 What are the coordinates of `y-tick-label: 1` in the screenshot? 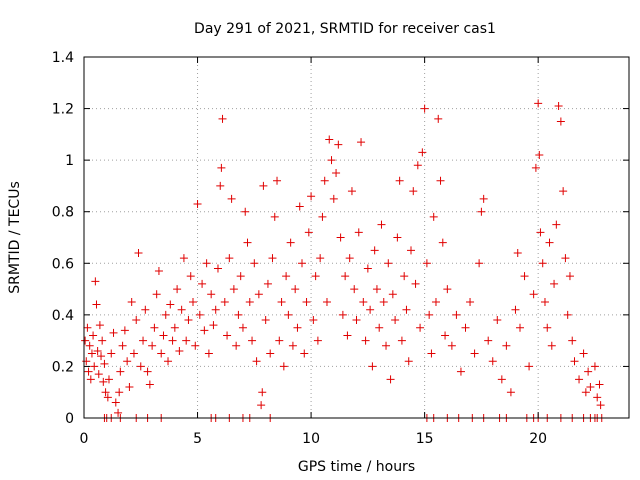 It's located at (69, 161).